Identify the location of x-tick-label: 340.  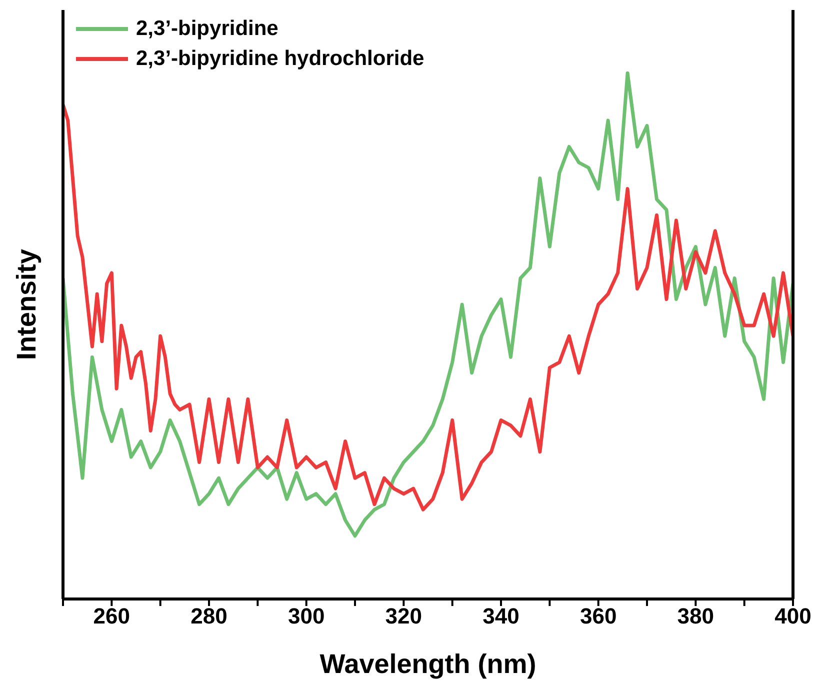
(501, 616).